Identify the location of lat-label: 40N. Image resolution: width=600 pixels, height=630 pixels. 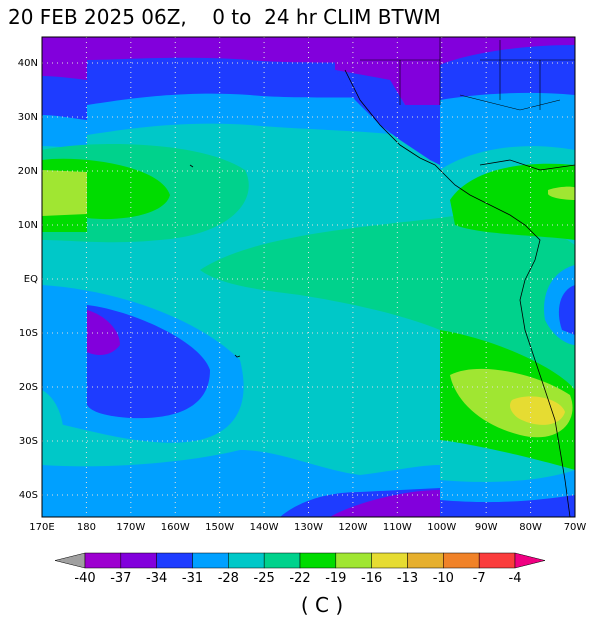
(28, 63).